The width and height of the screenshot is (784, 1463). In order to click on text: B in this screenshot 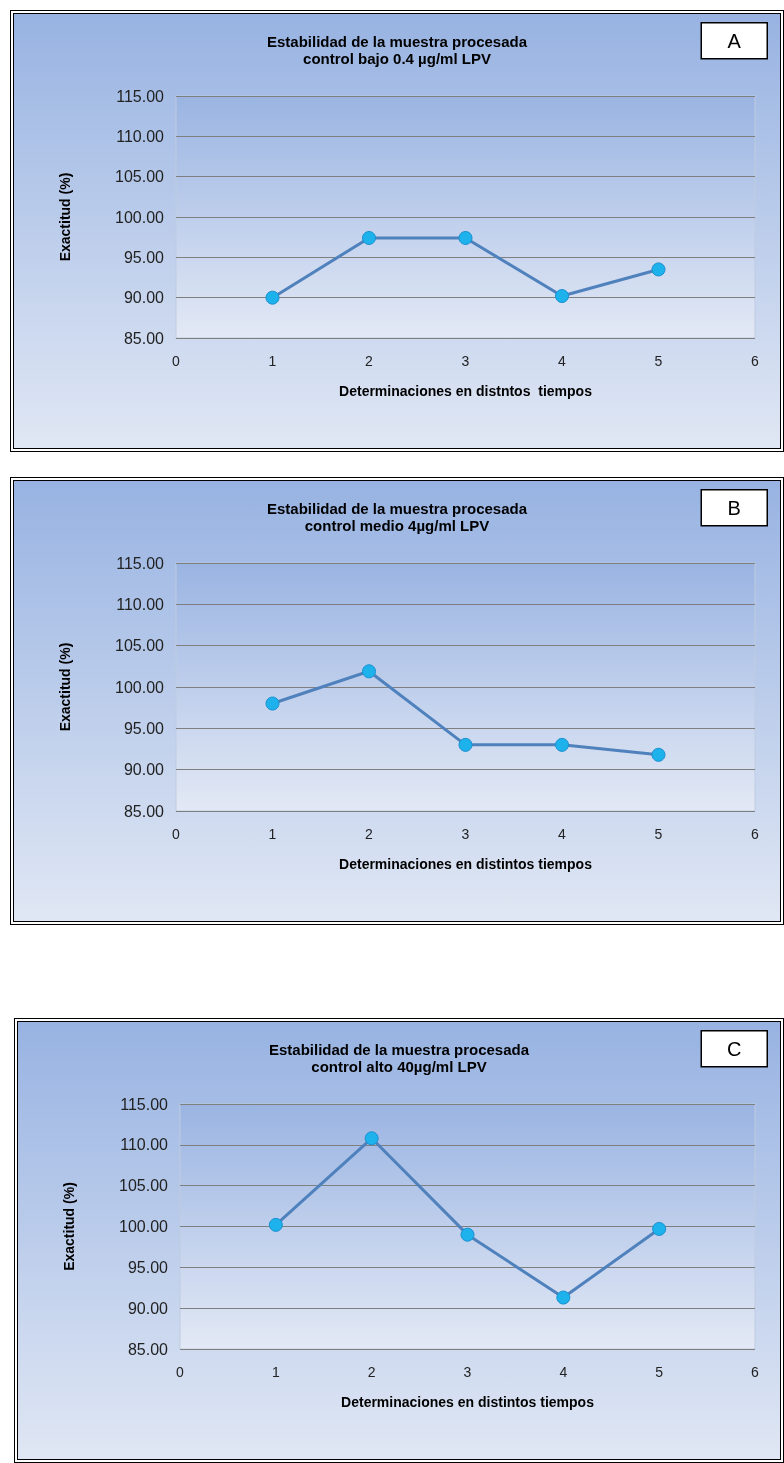, I will do `click(734, 507)`.